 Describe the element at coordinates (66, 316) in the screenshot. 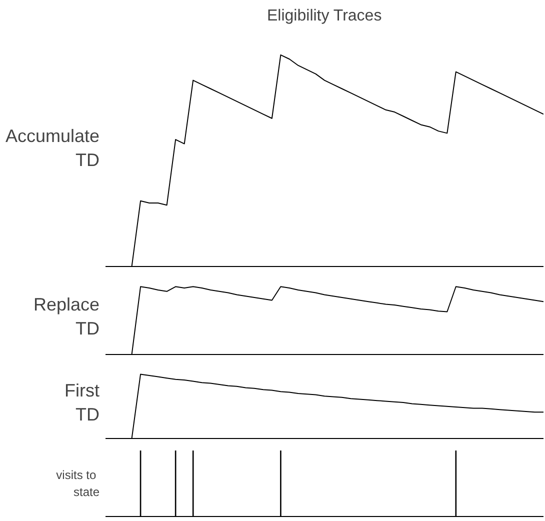

I see `y-axis-title: Replace TD` at that location.